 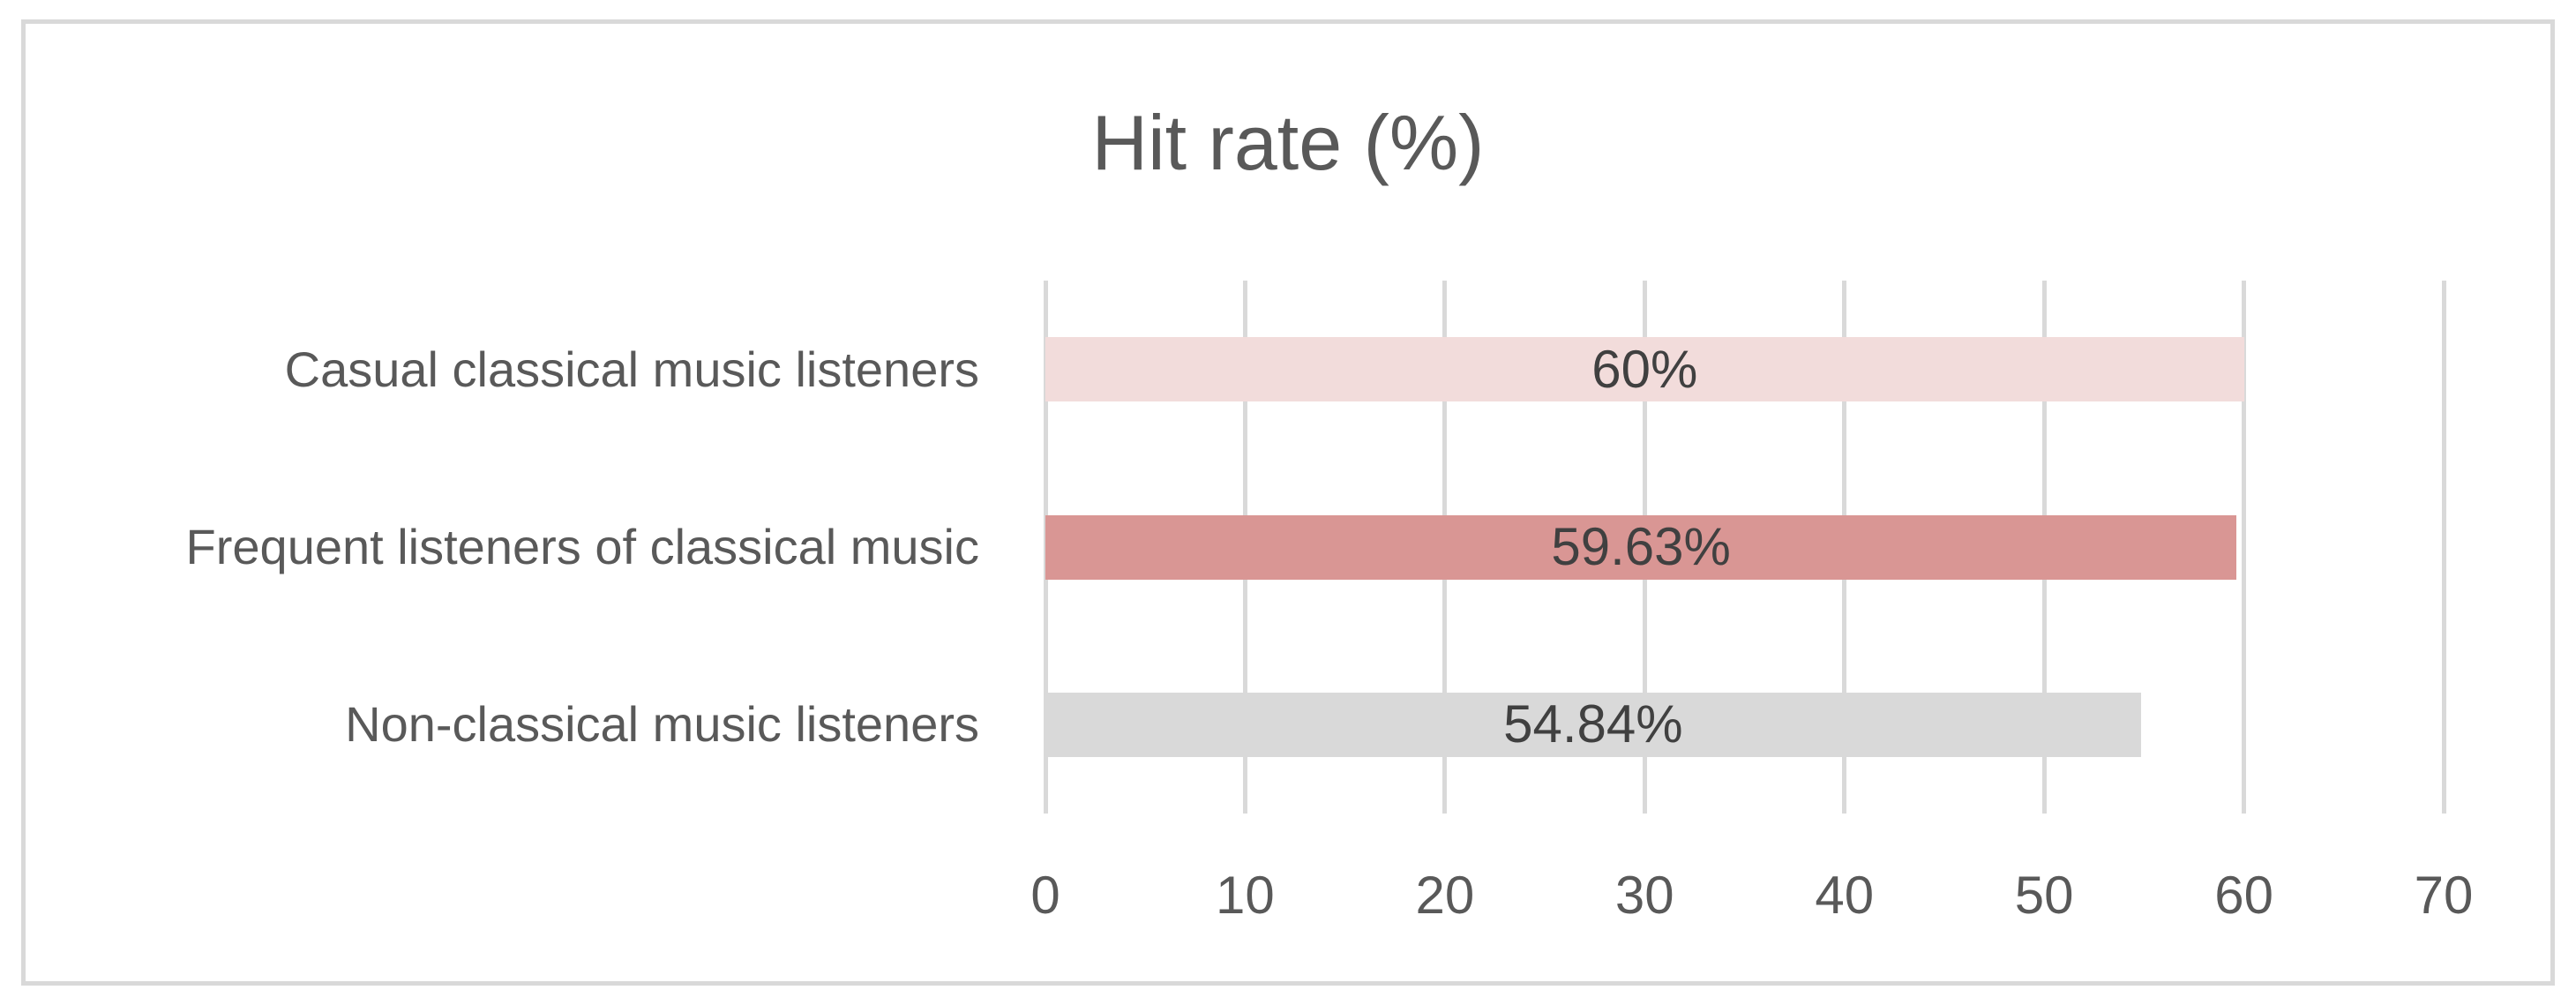 I want to click on x-axis-tick-label: 10, so click(x=1246, y=895).